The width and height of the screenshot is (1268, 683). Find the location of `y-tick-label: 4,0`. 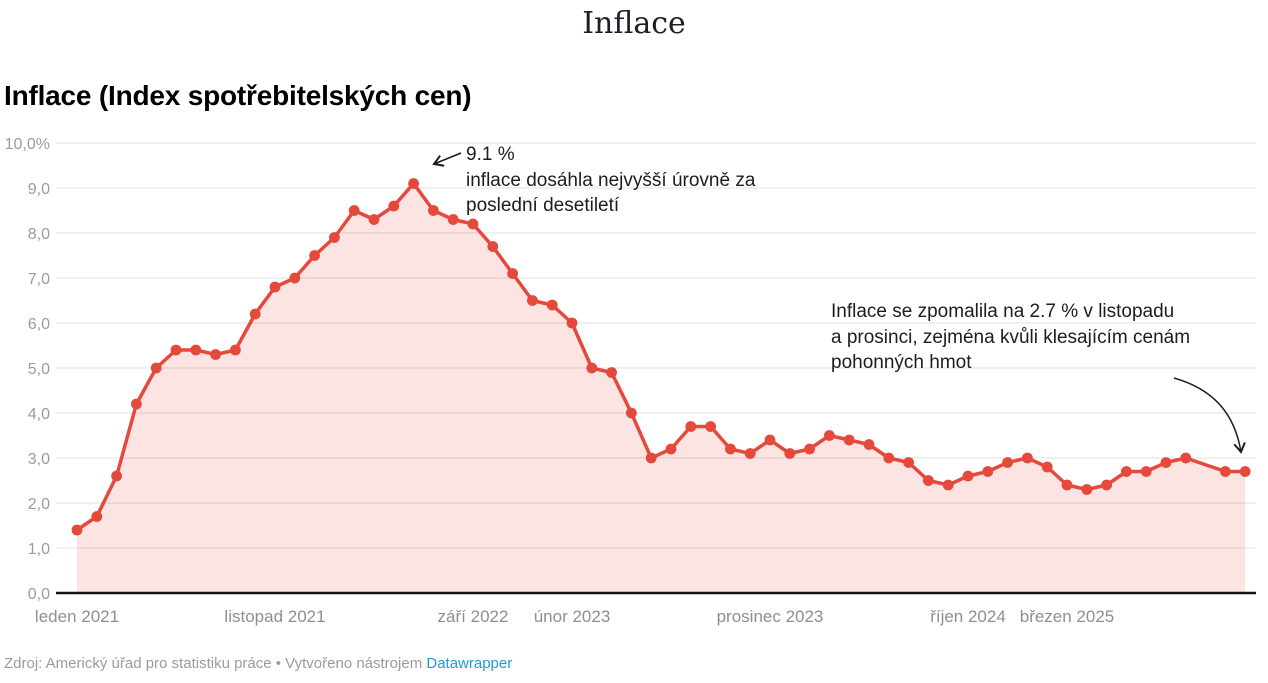

y-tick-label: 4,0 is located at coordinates (39, 414).